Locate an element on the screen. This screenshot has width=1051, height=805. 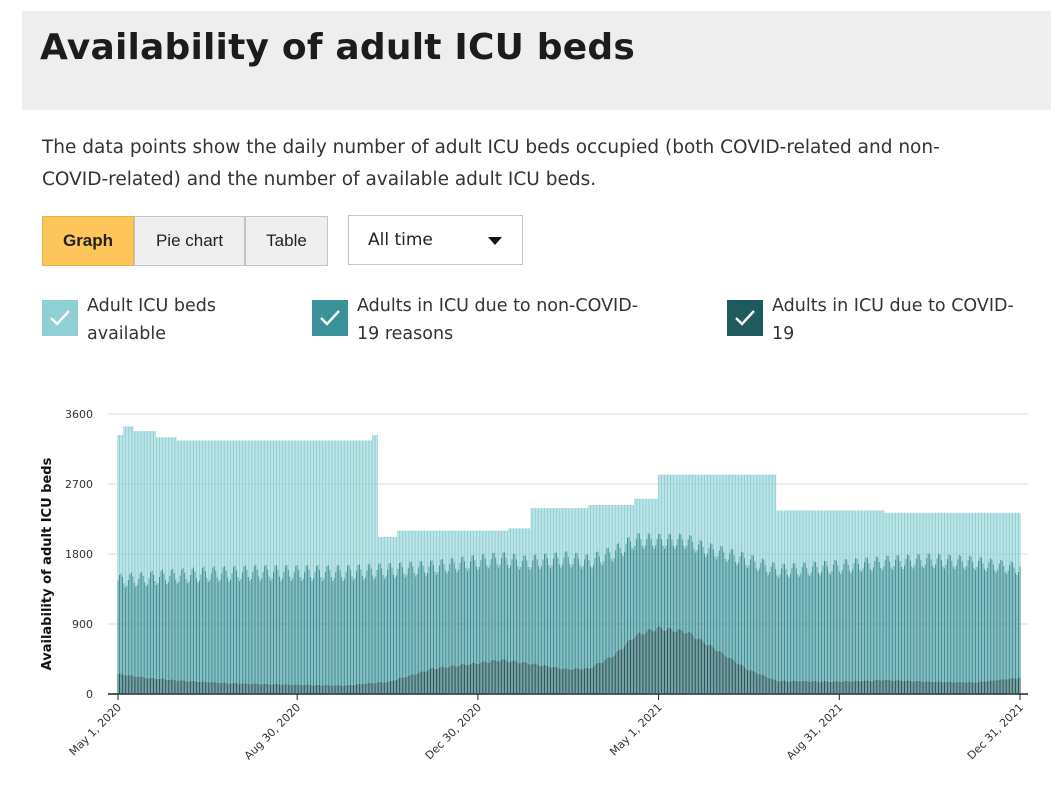
legend-checkbox-beds-available is located at coordinates (60, 318).